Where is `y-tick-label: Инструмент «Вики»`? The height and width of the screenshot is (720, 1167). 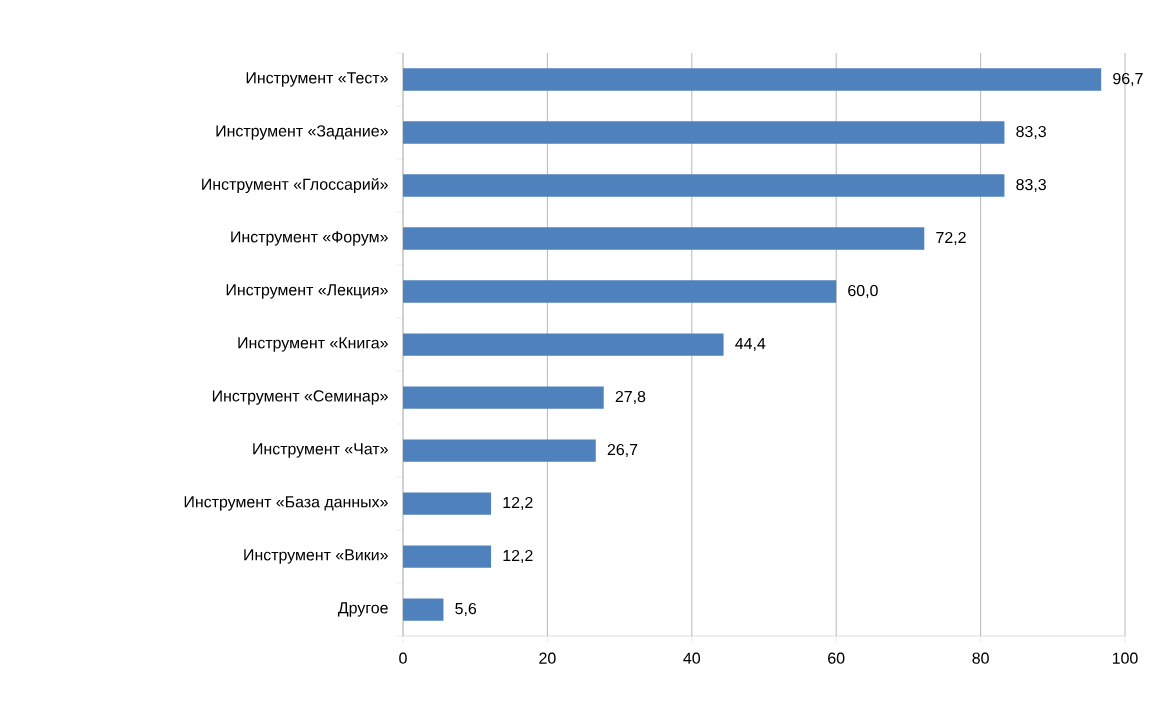
y-tick-label: Инструмент «Вики» is located at coordinates (316, 556).